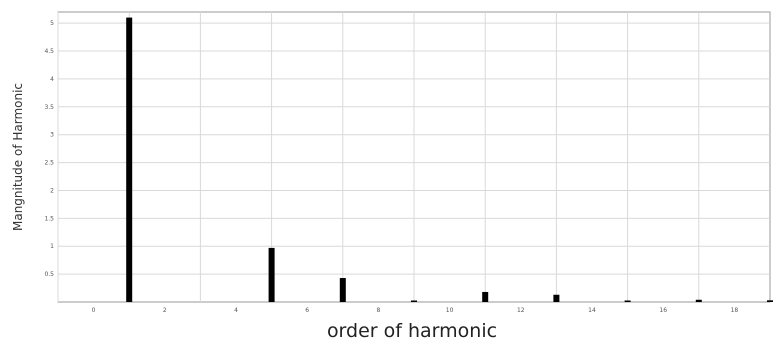 The image size is (773, 345). I want to click on x-tick-label: 10, so click(450, 310).